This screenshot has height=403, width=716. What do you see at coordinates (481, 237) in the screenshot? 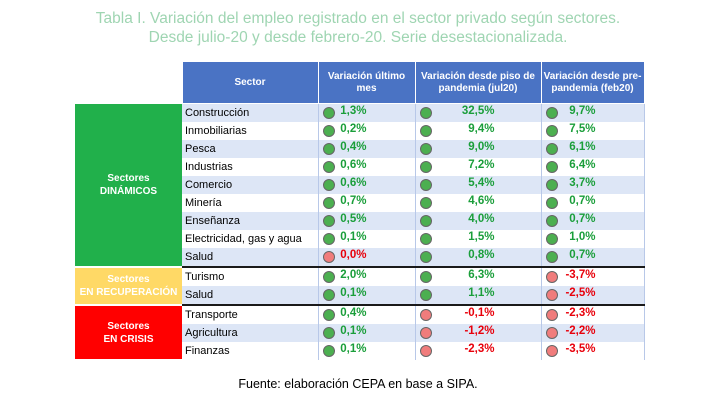
I see `value-number: 1,5%` at bounding box center [481, 237].